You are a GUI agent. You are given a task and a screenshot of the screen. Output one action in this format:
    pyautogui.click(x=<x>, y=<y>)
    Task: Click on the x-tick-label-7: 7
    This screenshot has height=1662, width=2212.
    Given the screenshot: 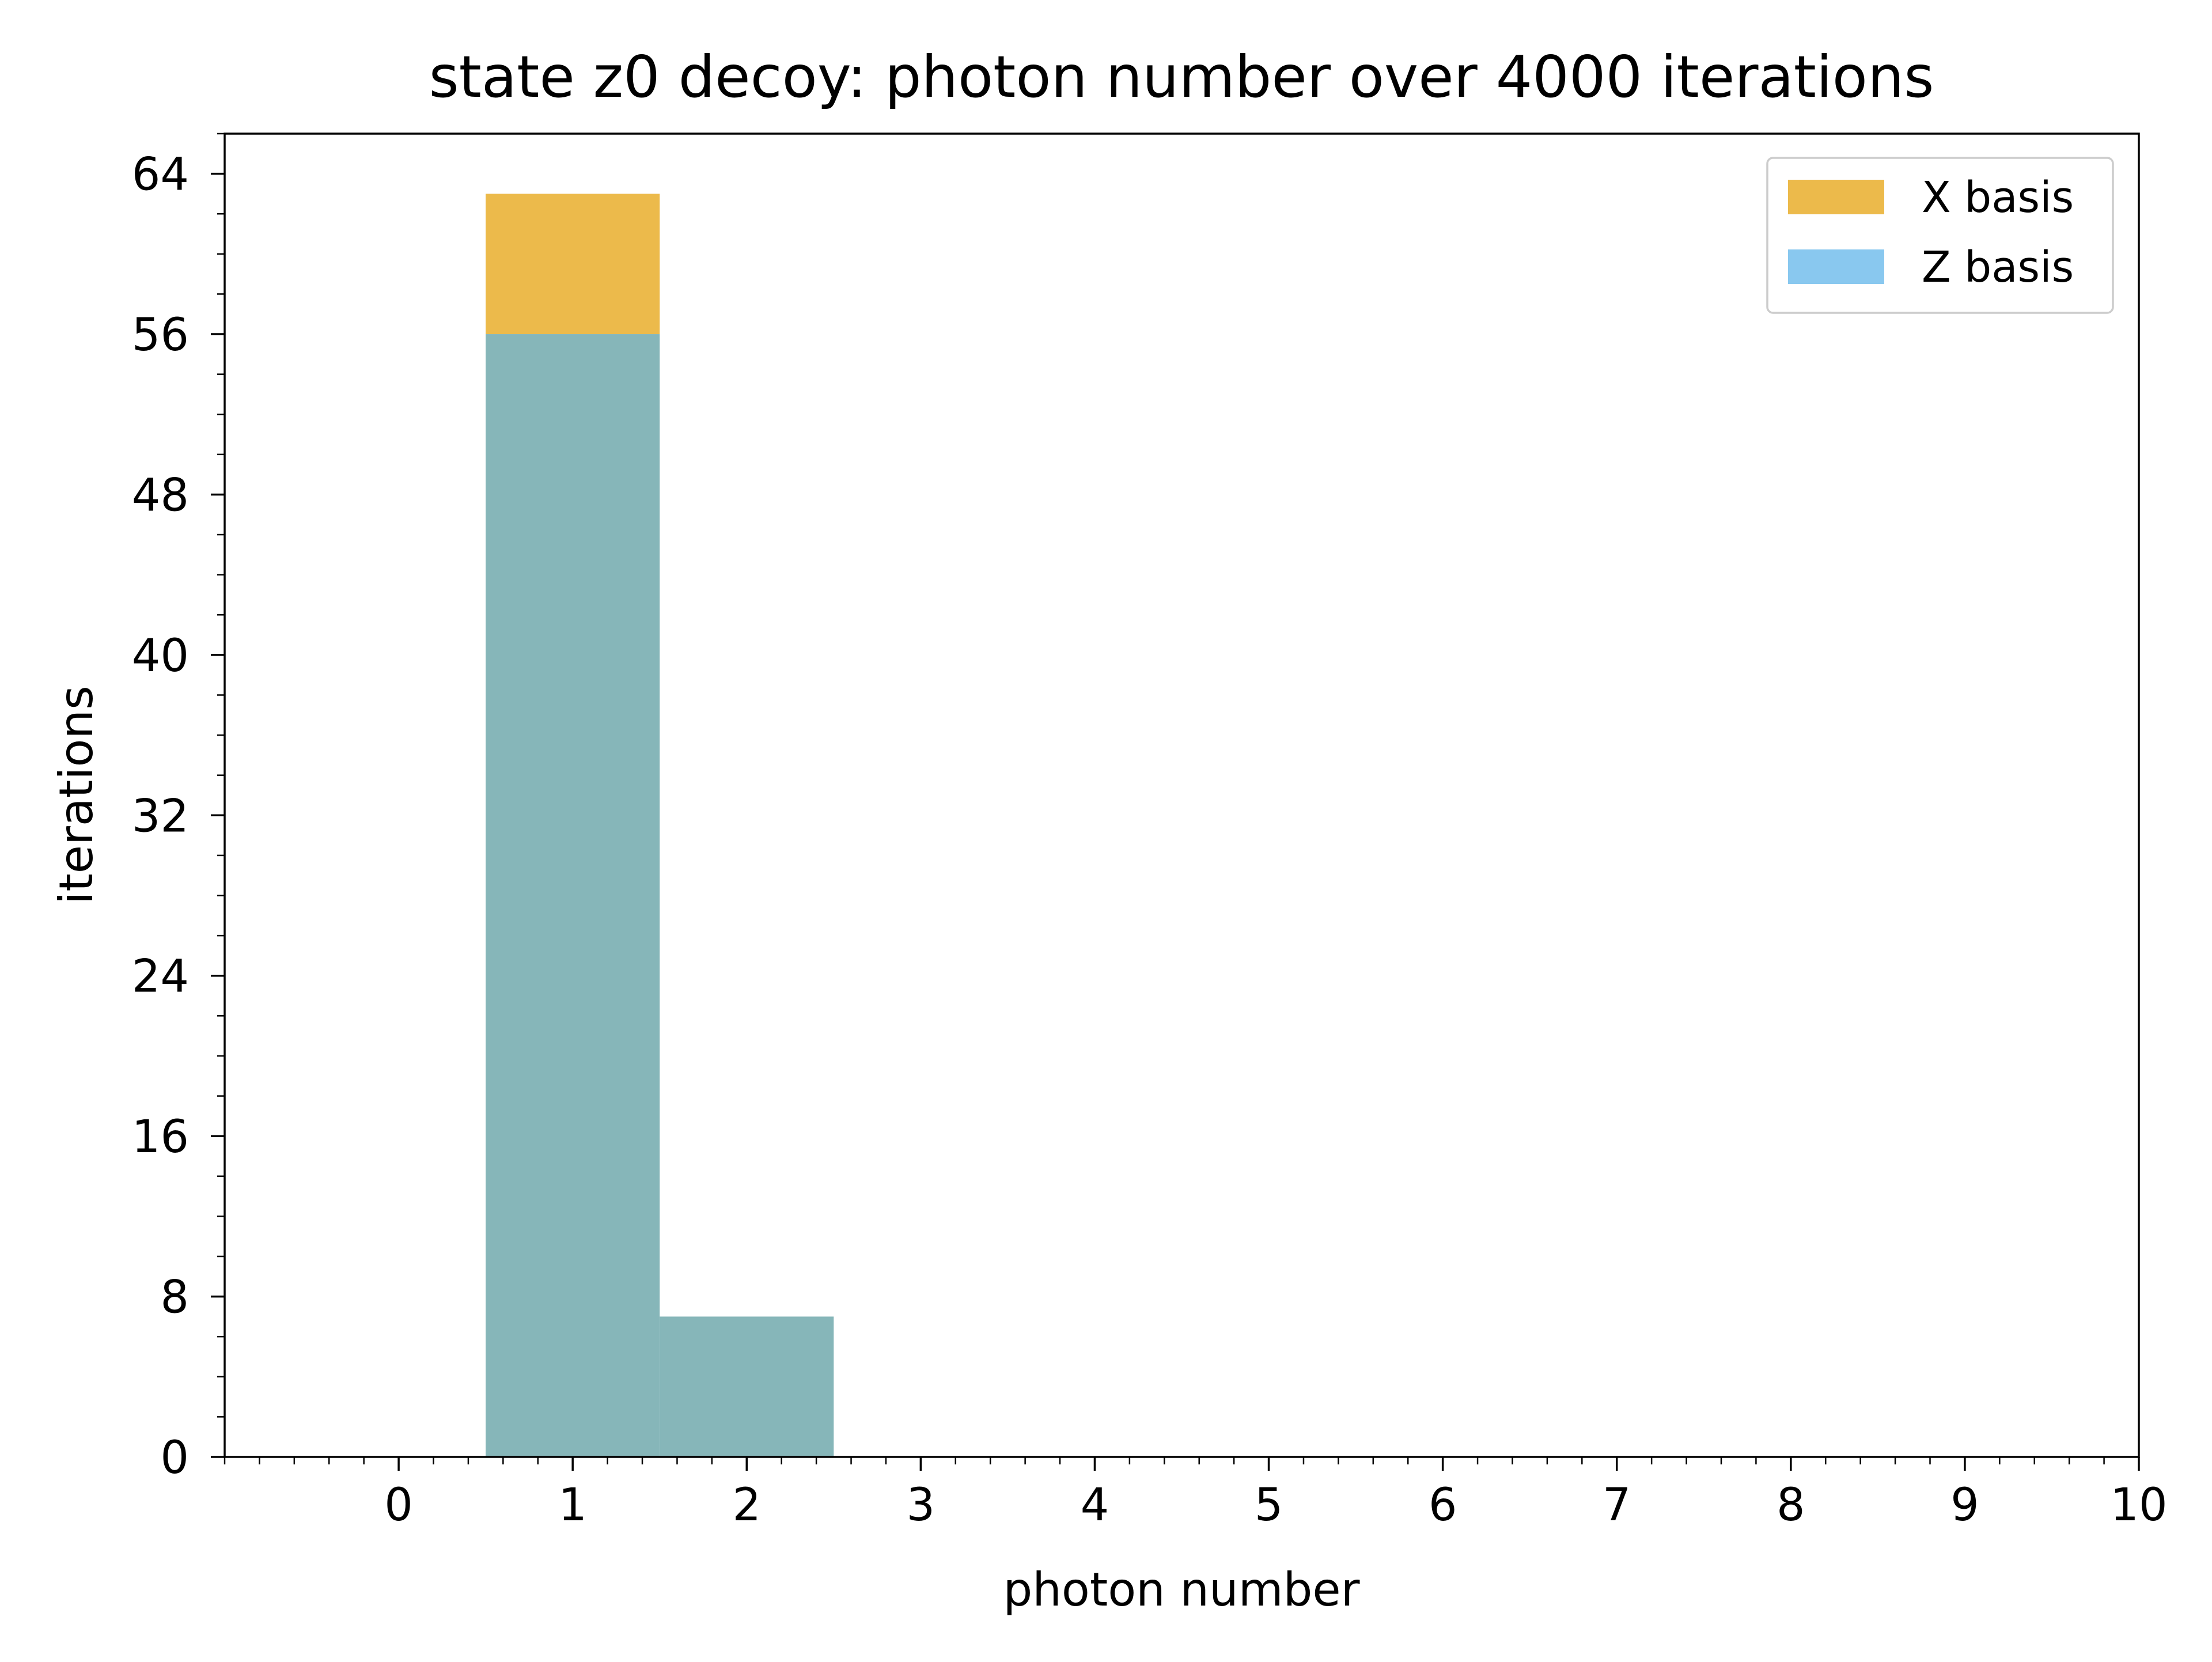 What is the action you would take?
    pyautogui.click(x=1617, y=1505)
    